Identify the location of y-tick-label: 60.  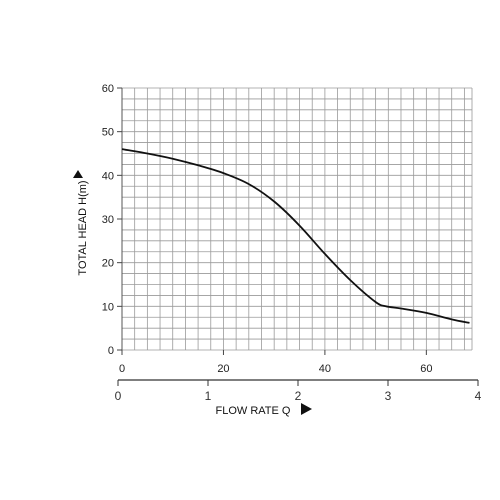
(108, 89).